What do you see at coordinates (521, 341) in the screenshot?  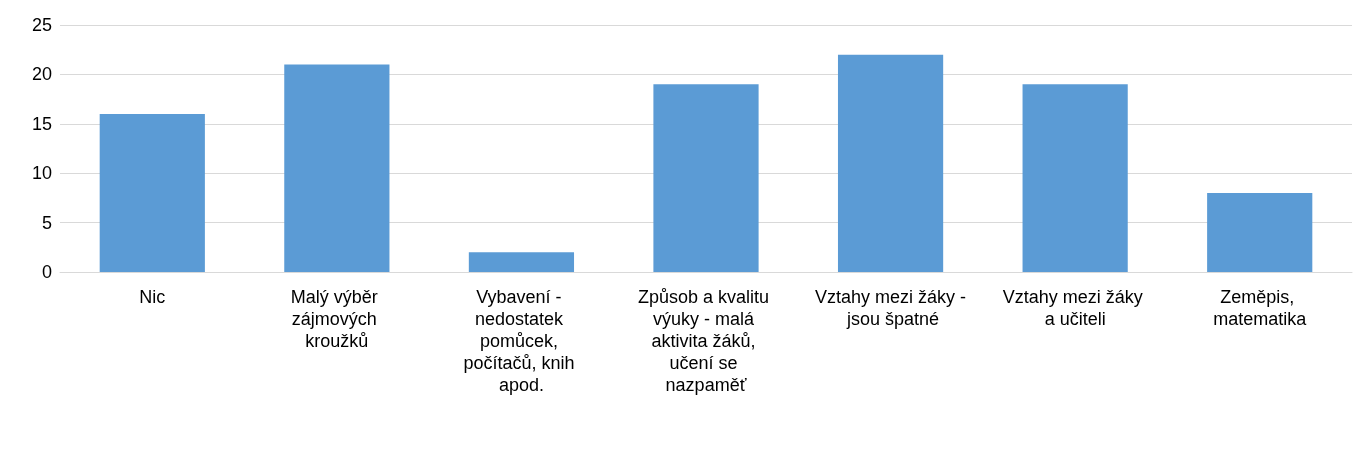 I see `x-tick-label: Vybavení - nedostatek pomůcek, počítačů, knih apod.` at bounding box center [521, 341].